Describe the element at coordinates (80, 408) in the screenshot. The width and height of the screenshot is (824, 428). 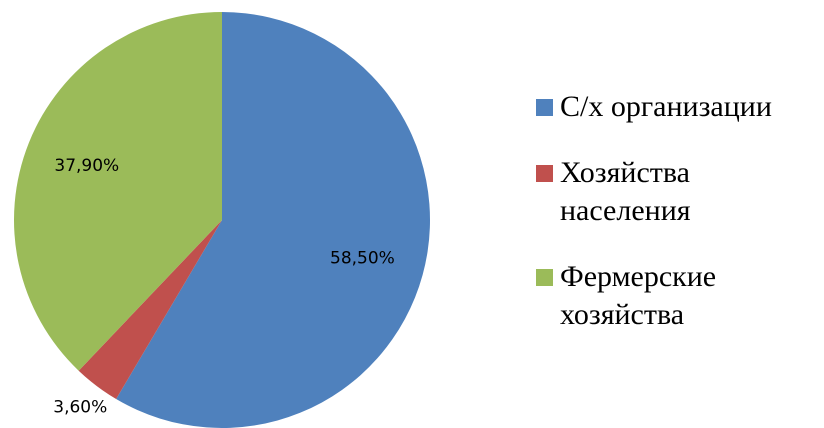
I see `data-label: 3,60%` at that location.